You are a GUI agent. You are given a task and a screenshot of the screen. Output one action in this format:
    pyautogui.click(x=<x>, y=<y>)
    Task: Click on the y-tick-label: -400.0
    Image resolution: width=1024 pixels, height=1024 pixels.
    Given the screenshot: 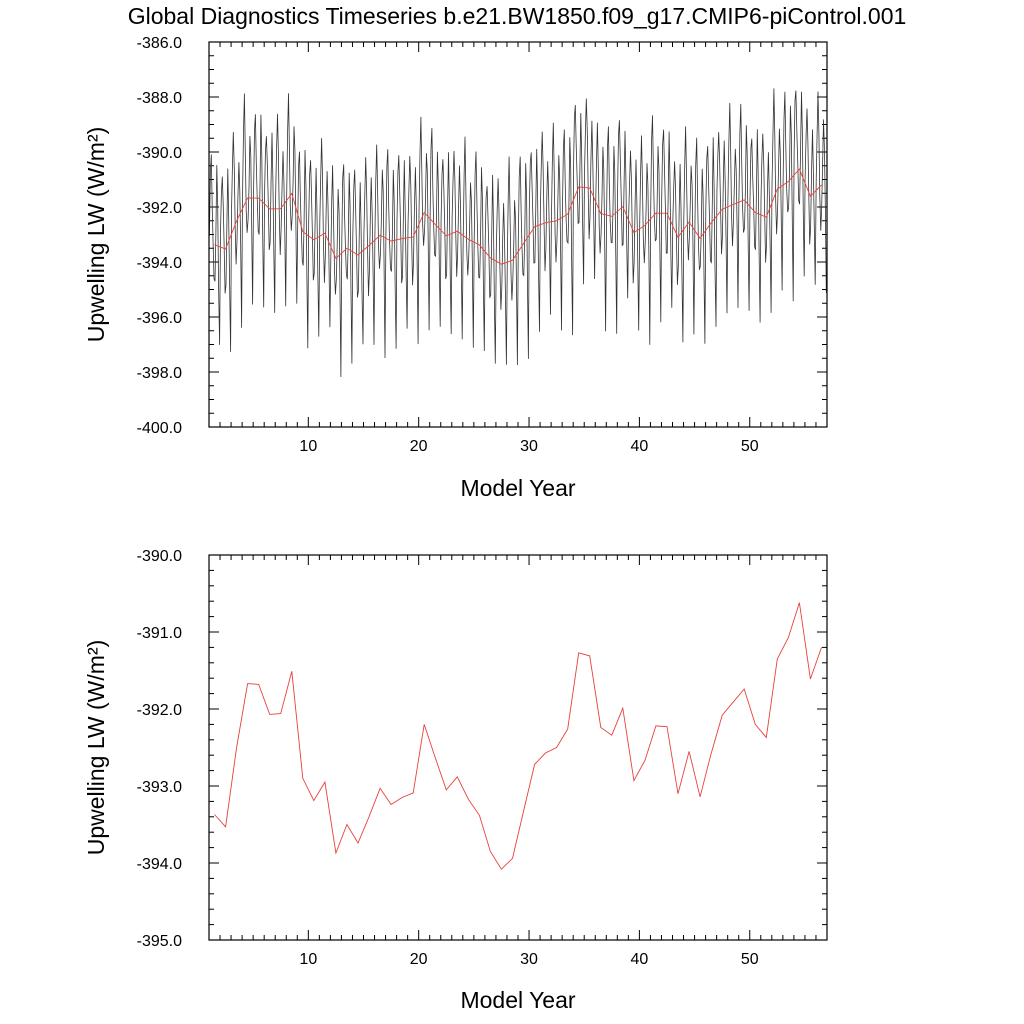 What is the action you would take?
    pyautogui.click(x=159, y=428)
    